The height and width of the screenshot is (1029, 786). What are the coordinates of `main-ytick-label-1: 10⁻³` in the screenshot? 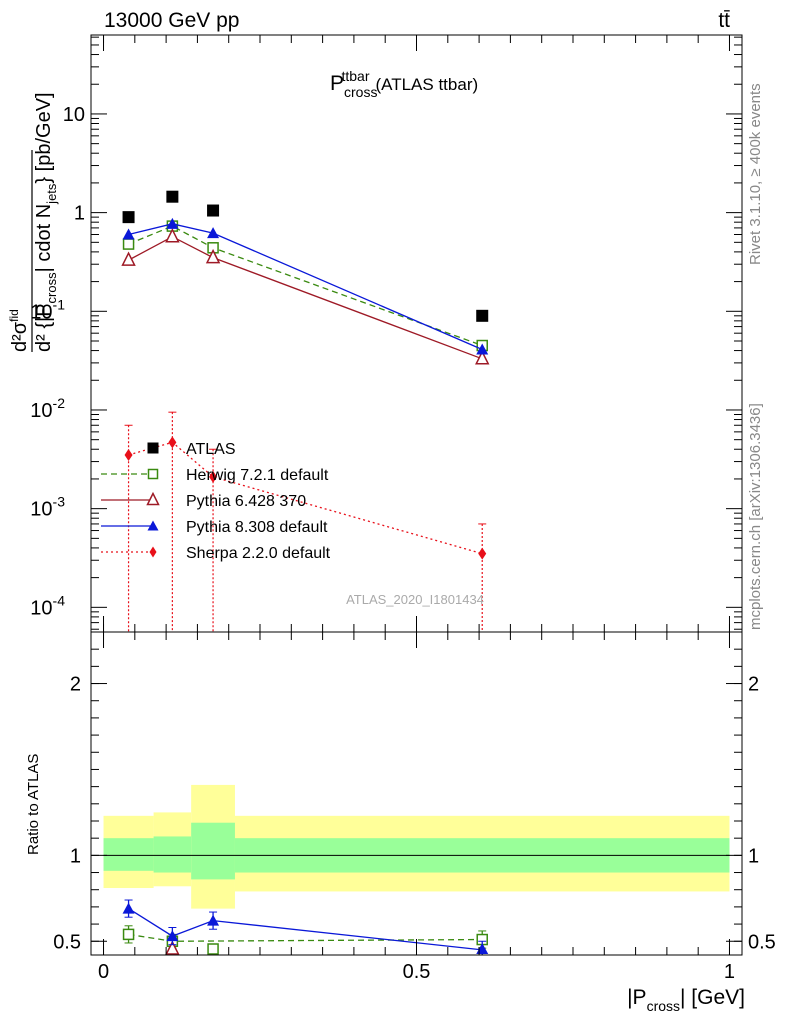 It's located at (47, 507).